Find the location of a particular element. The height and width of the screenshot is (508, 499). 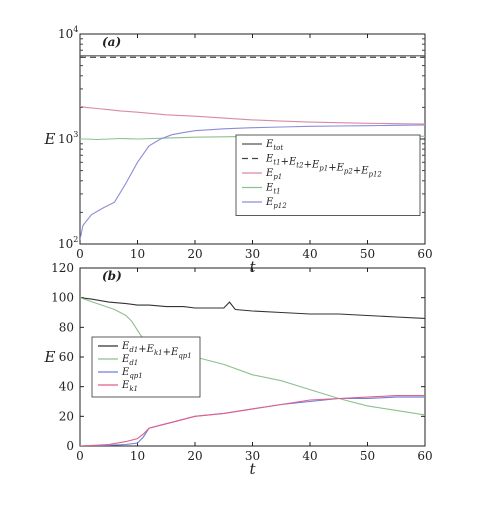

y-tick-label: 80 is located at coordinates (66, 327).